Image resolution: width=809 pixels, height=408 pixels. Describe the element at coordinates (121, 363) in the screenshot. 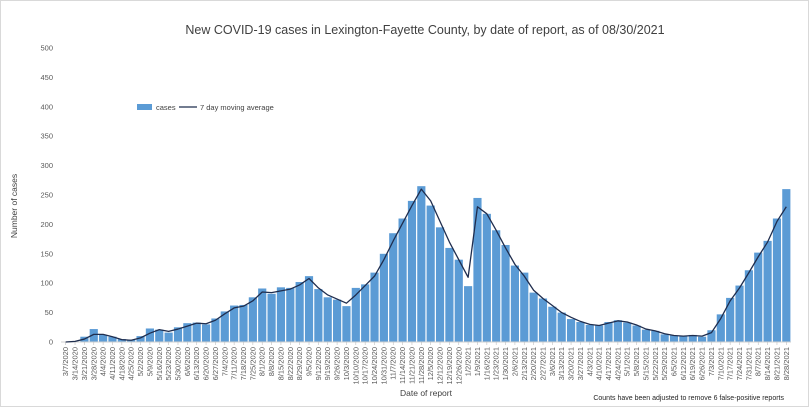

I see `x-tick-label: 4/18/2020` at that location.